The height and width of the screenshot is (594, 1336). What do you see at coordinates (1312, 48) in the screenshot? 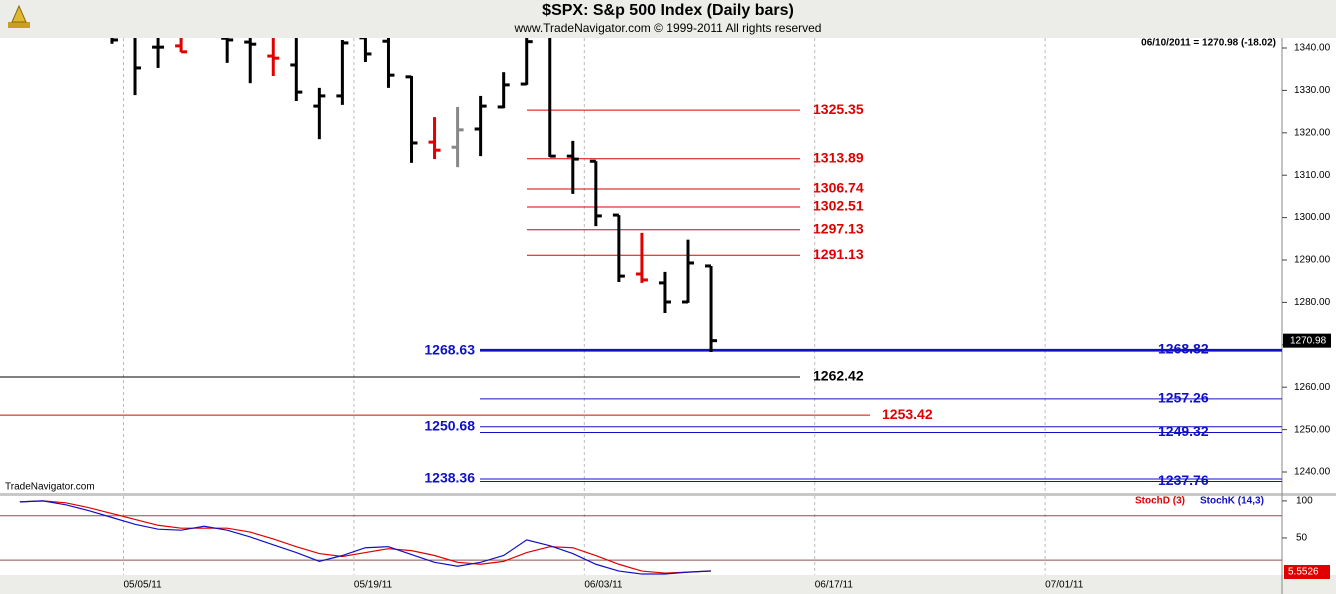
I see `y-tick-label: 1340.00` at bounding box center [1312, 48].